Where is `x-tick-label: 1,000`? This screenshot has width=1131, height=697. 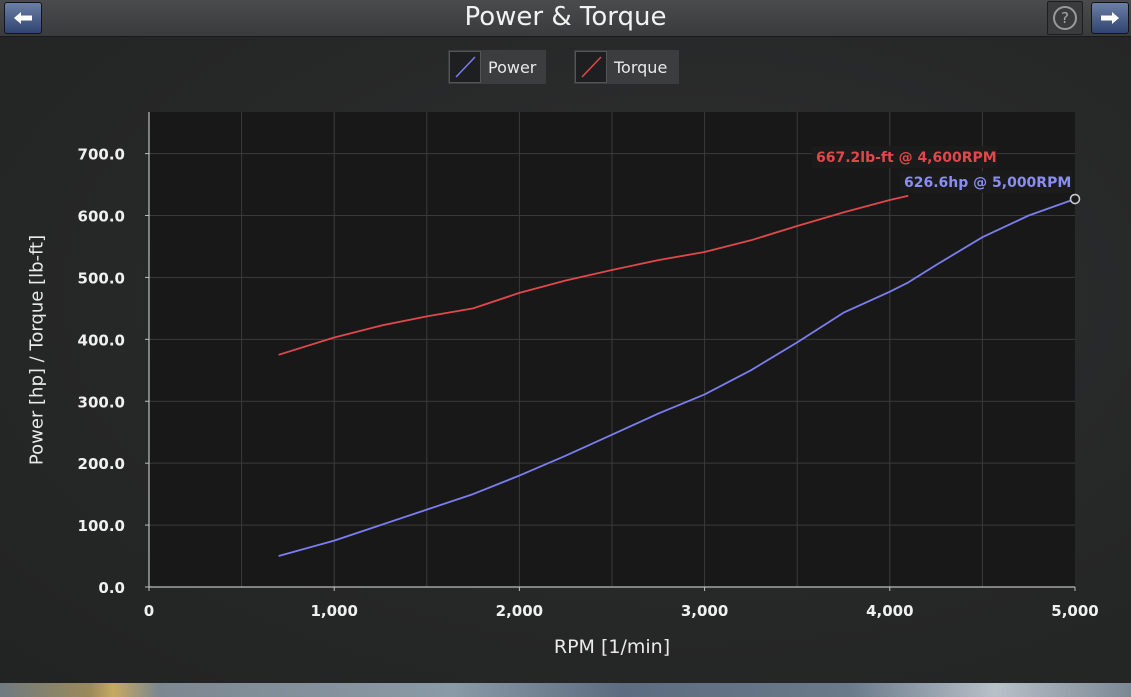 x-tick-label: 1,000 is located at coordinates (333, 611).